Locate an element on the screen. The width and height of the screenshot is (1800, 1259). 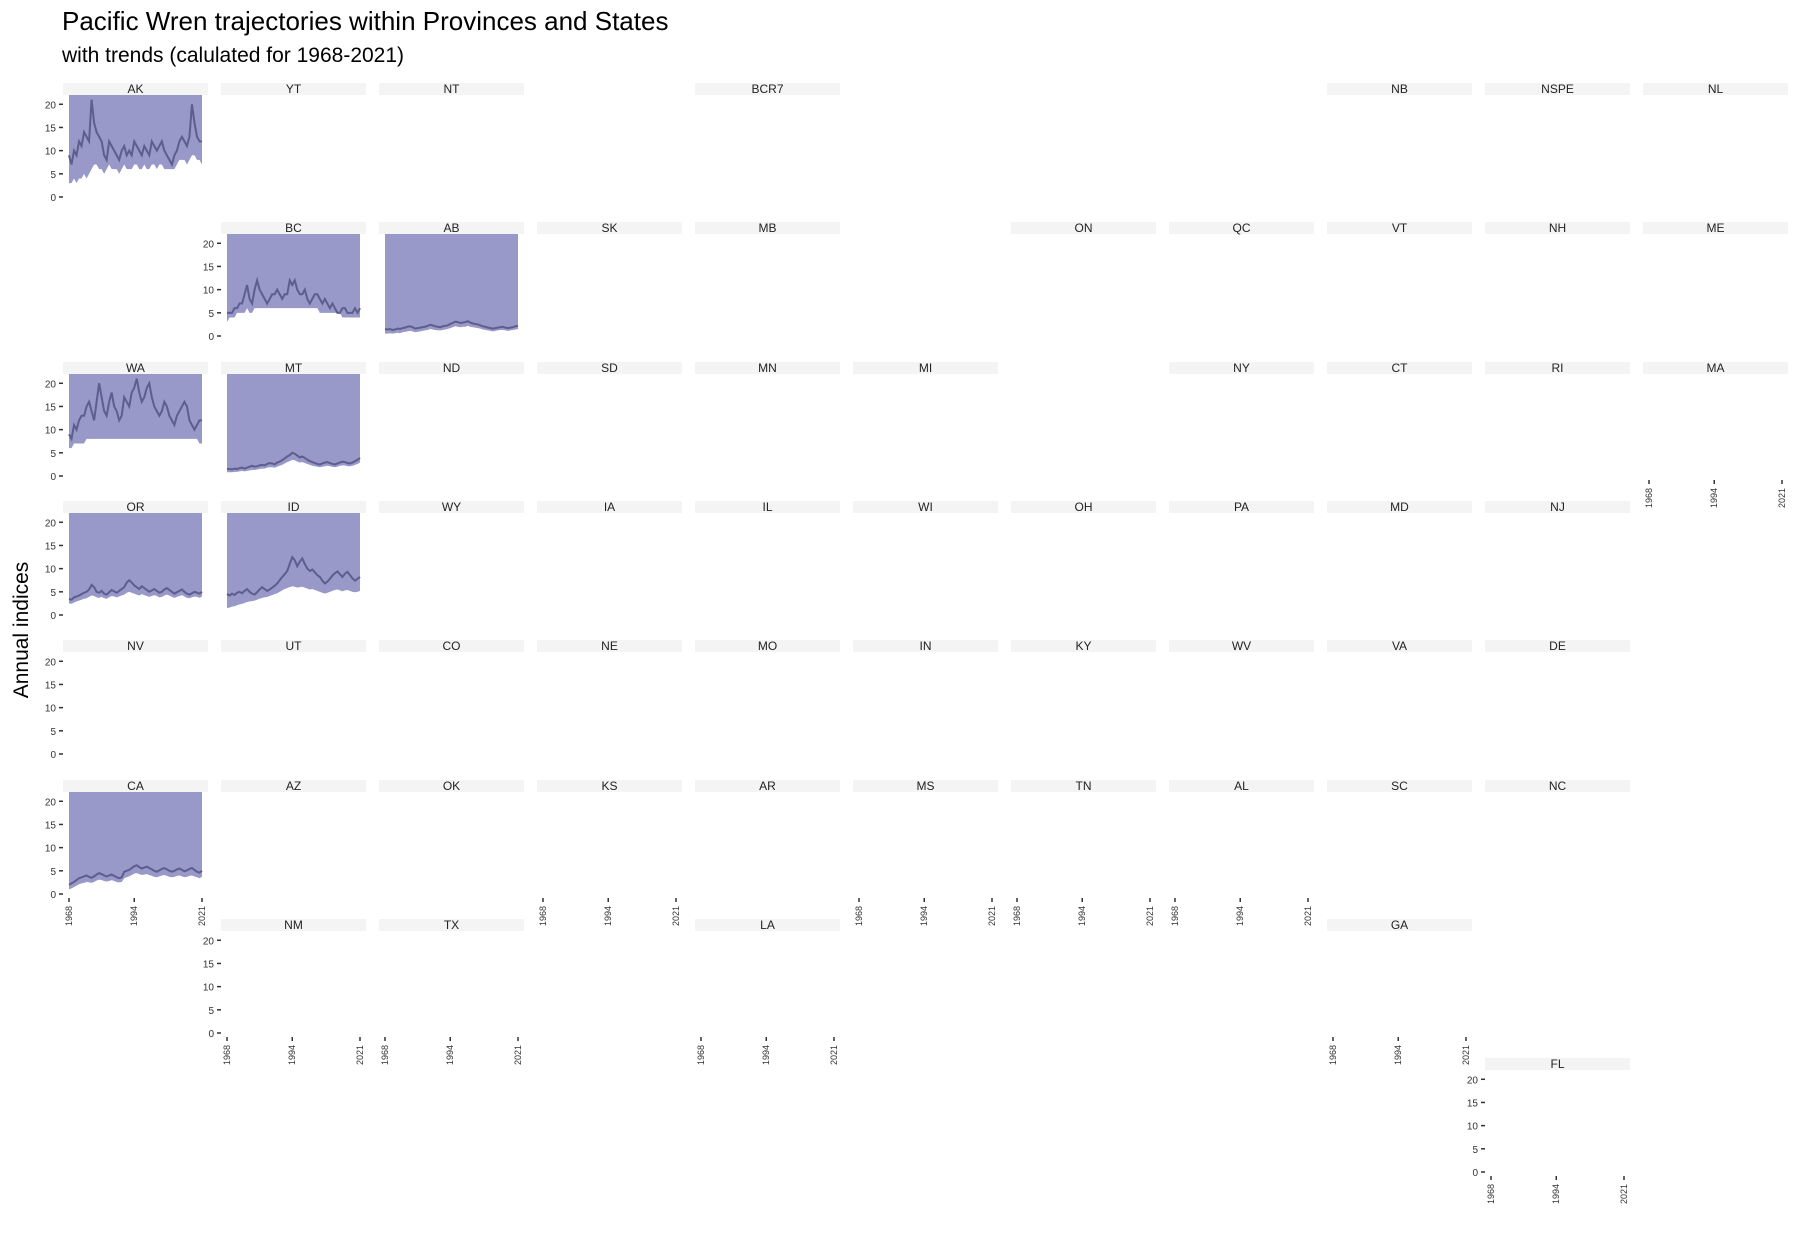
panel-label: MB is located at coordinates (768, 228).